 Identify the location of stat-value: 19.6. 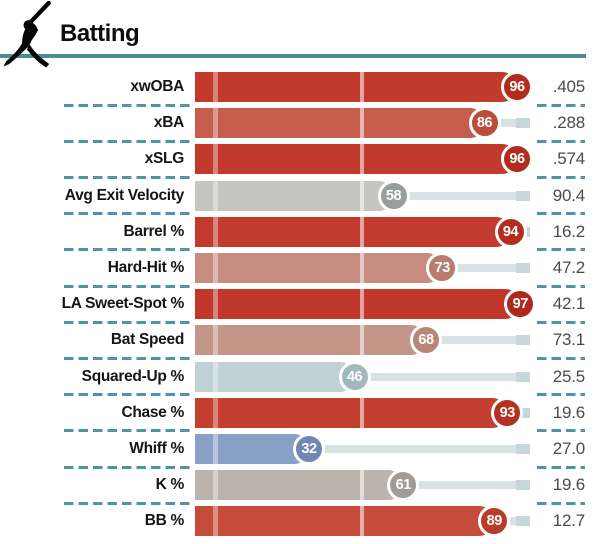
(568, 412).